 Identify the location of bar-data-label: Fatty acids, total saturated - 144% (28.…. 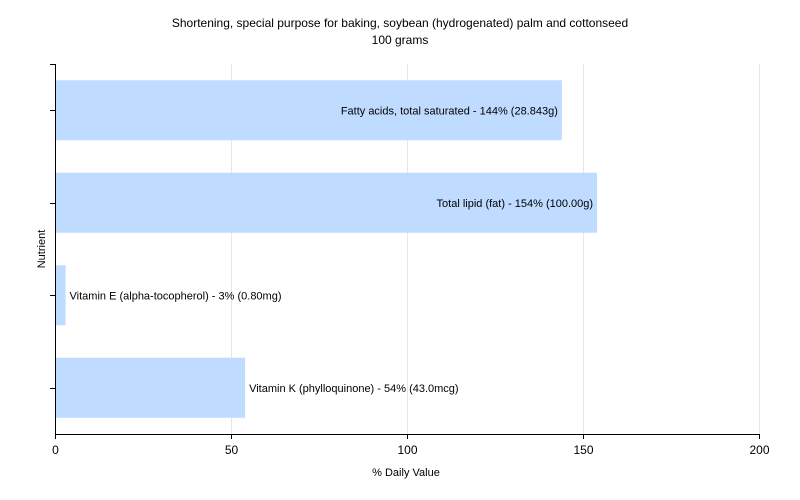
(449, 111).